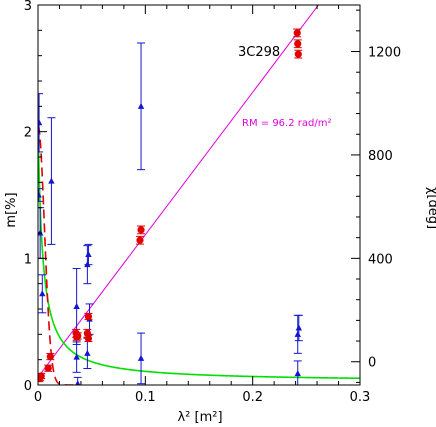  Describe the element at coordinates (11, 209) in the screenshot. I see `y-axis-left-label: m[%]` at that location.